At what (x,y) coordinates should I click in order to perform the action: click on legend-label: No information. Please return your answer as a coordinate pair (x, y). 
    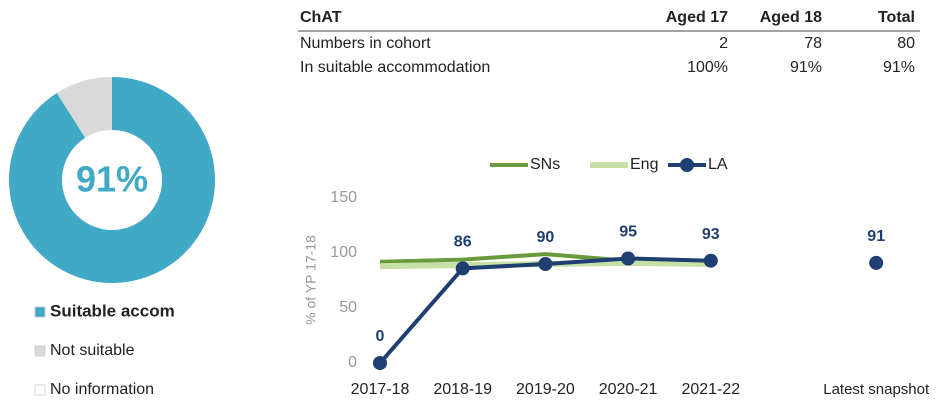
    Looking at the image, I should click on (102, 389).